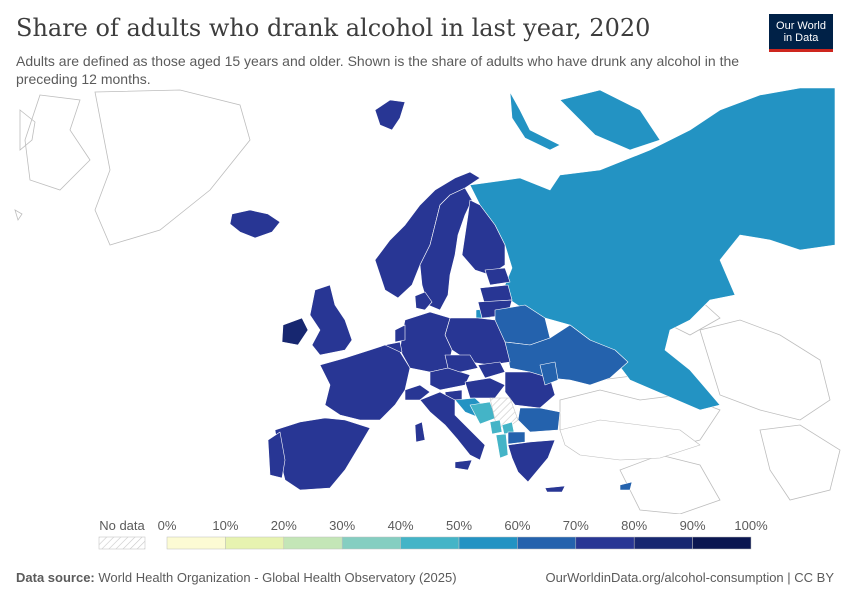  I want to click on country-latvia, so click(496, 293).